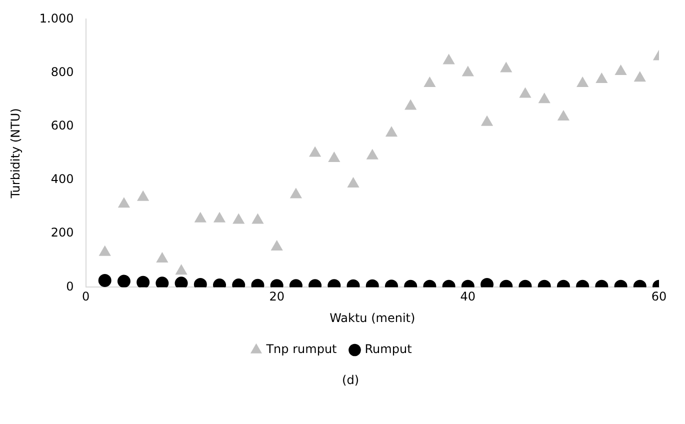 The height and width of the screenshot is (424, 685). Describe the element at coordinates (62, 125) in the screenshot. I see `y-tick-label: 600` at that location.